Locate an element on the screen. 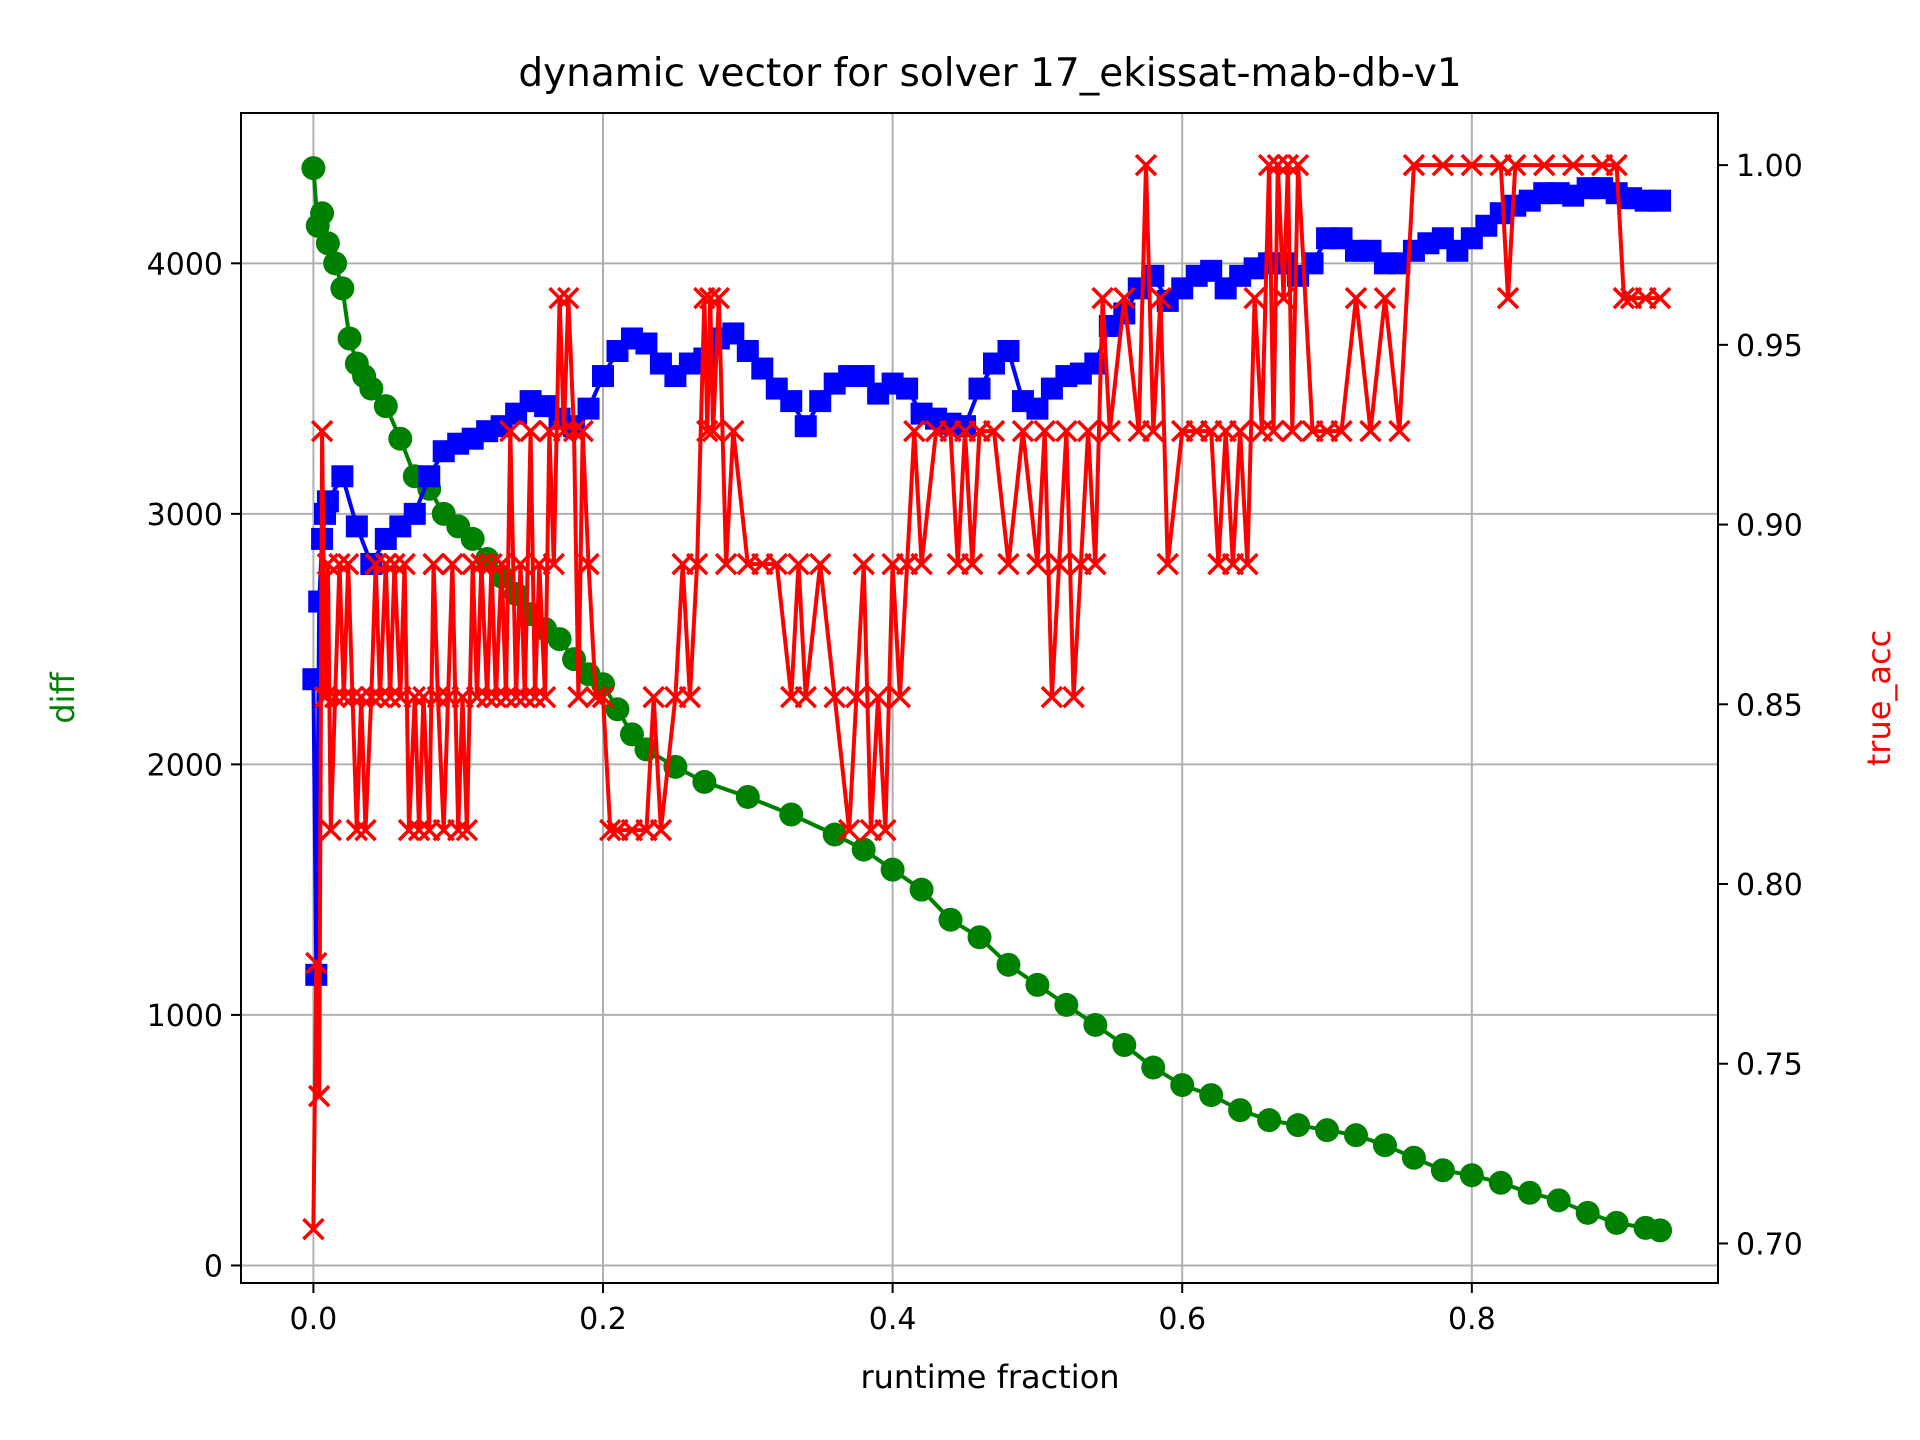 This screenshot has width=1920, height=1440. x-tick-label: 0.0 is located at coordinates (314, 1319).